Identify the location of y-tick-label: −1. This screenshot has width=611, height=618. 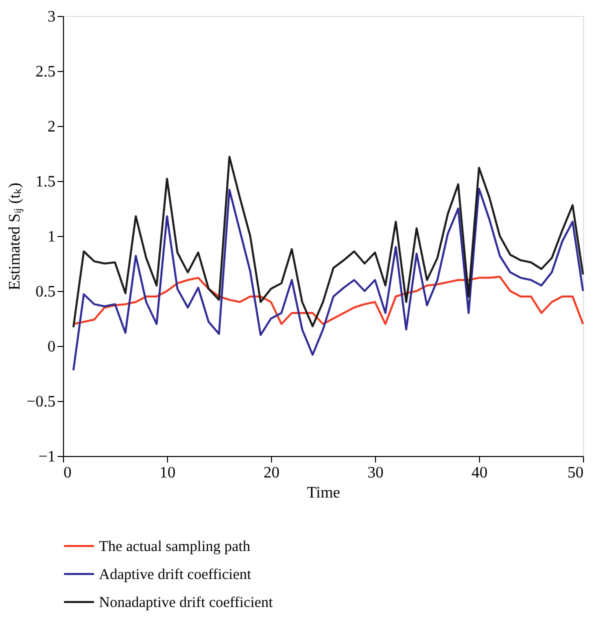
(47, 457).